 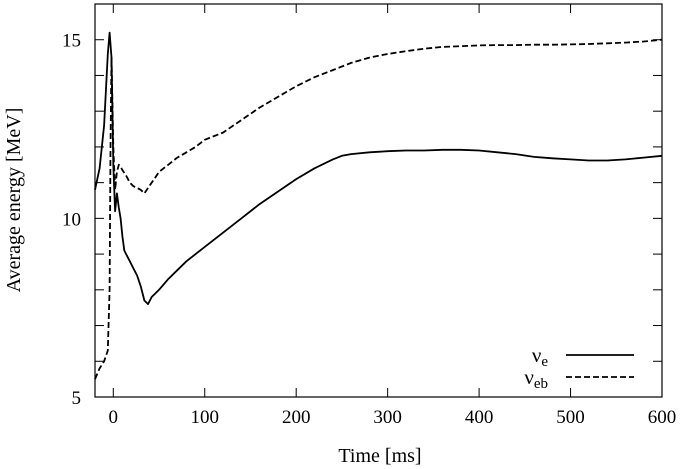 What do you see at coordinates (529, 377) in the screenshot?
I see `legend-label-veb-main: ν` at bounding box center [529, 377].